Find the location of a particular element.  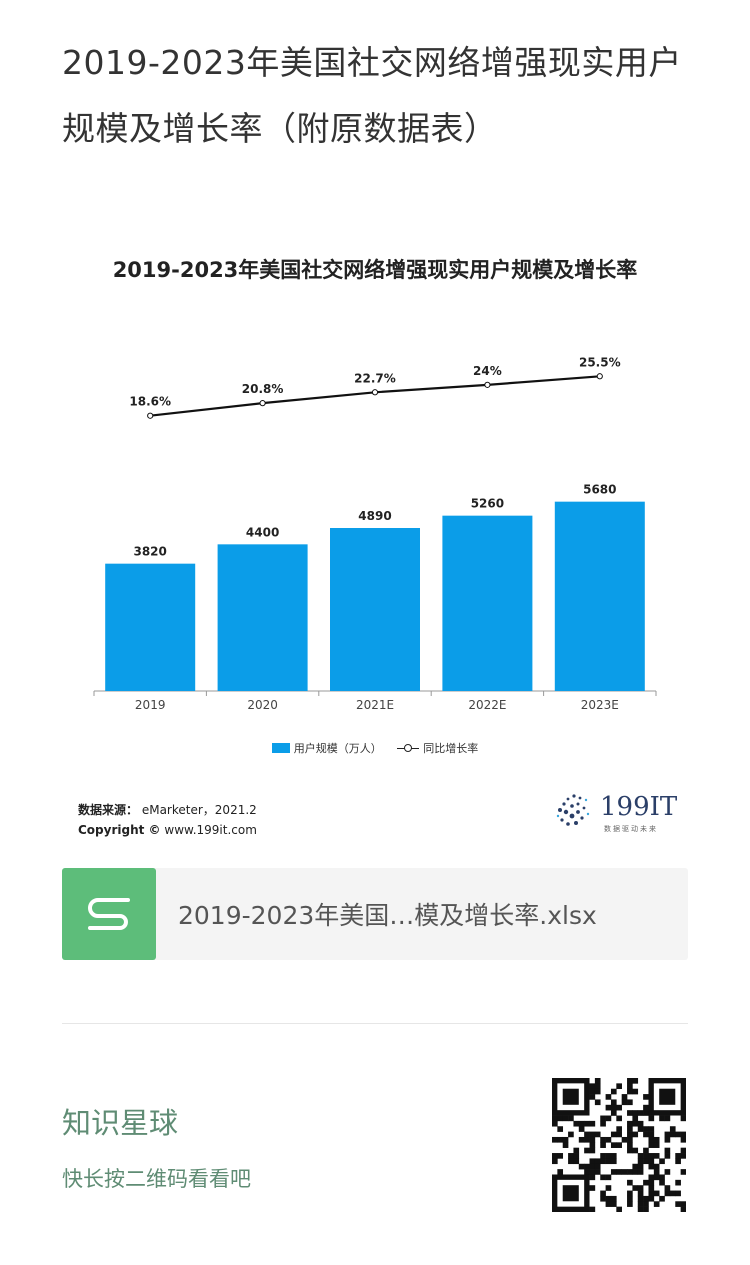

legend-item-bar: 用户规模（万人） is located at coordinates (326, 748).